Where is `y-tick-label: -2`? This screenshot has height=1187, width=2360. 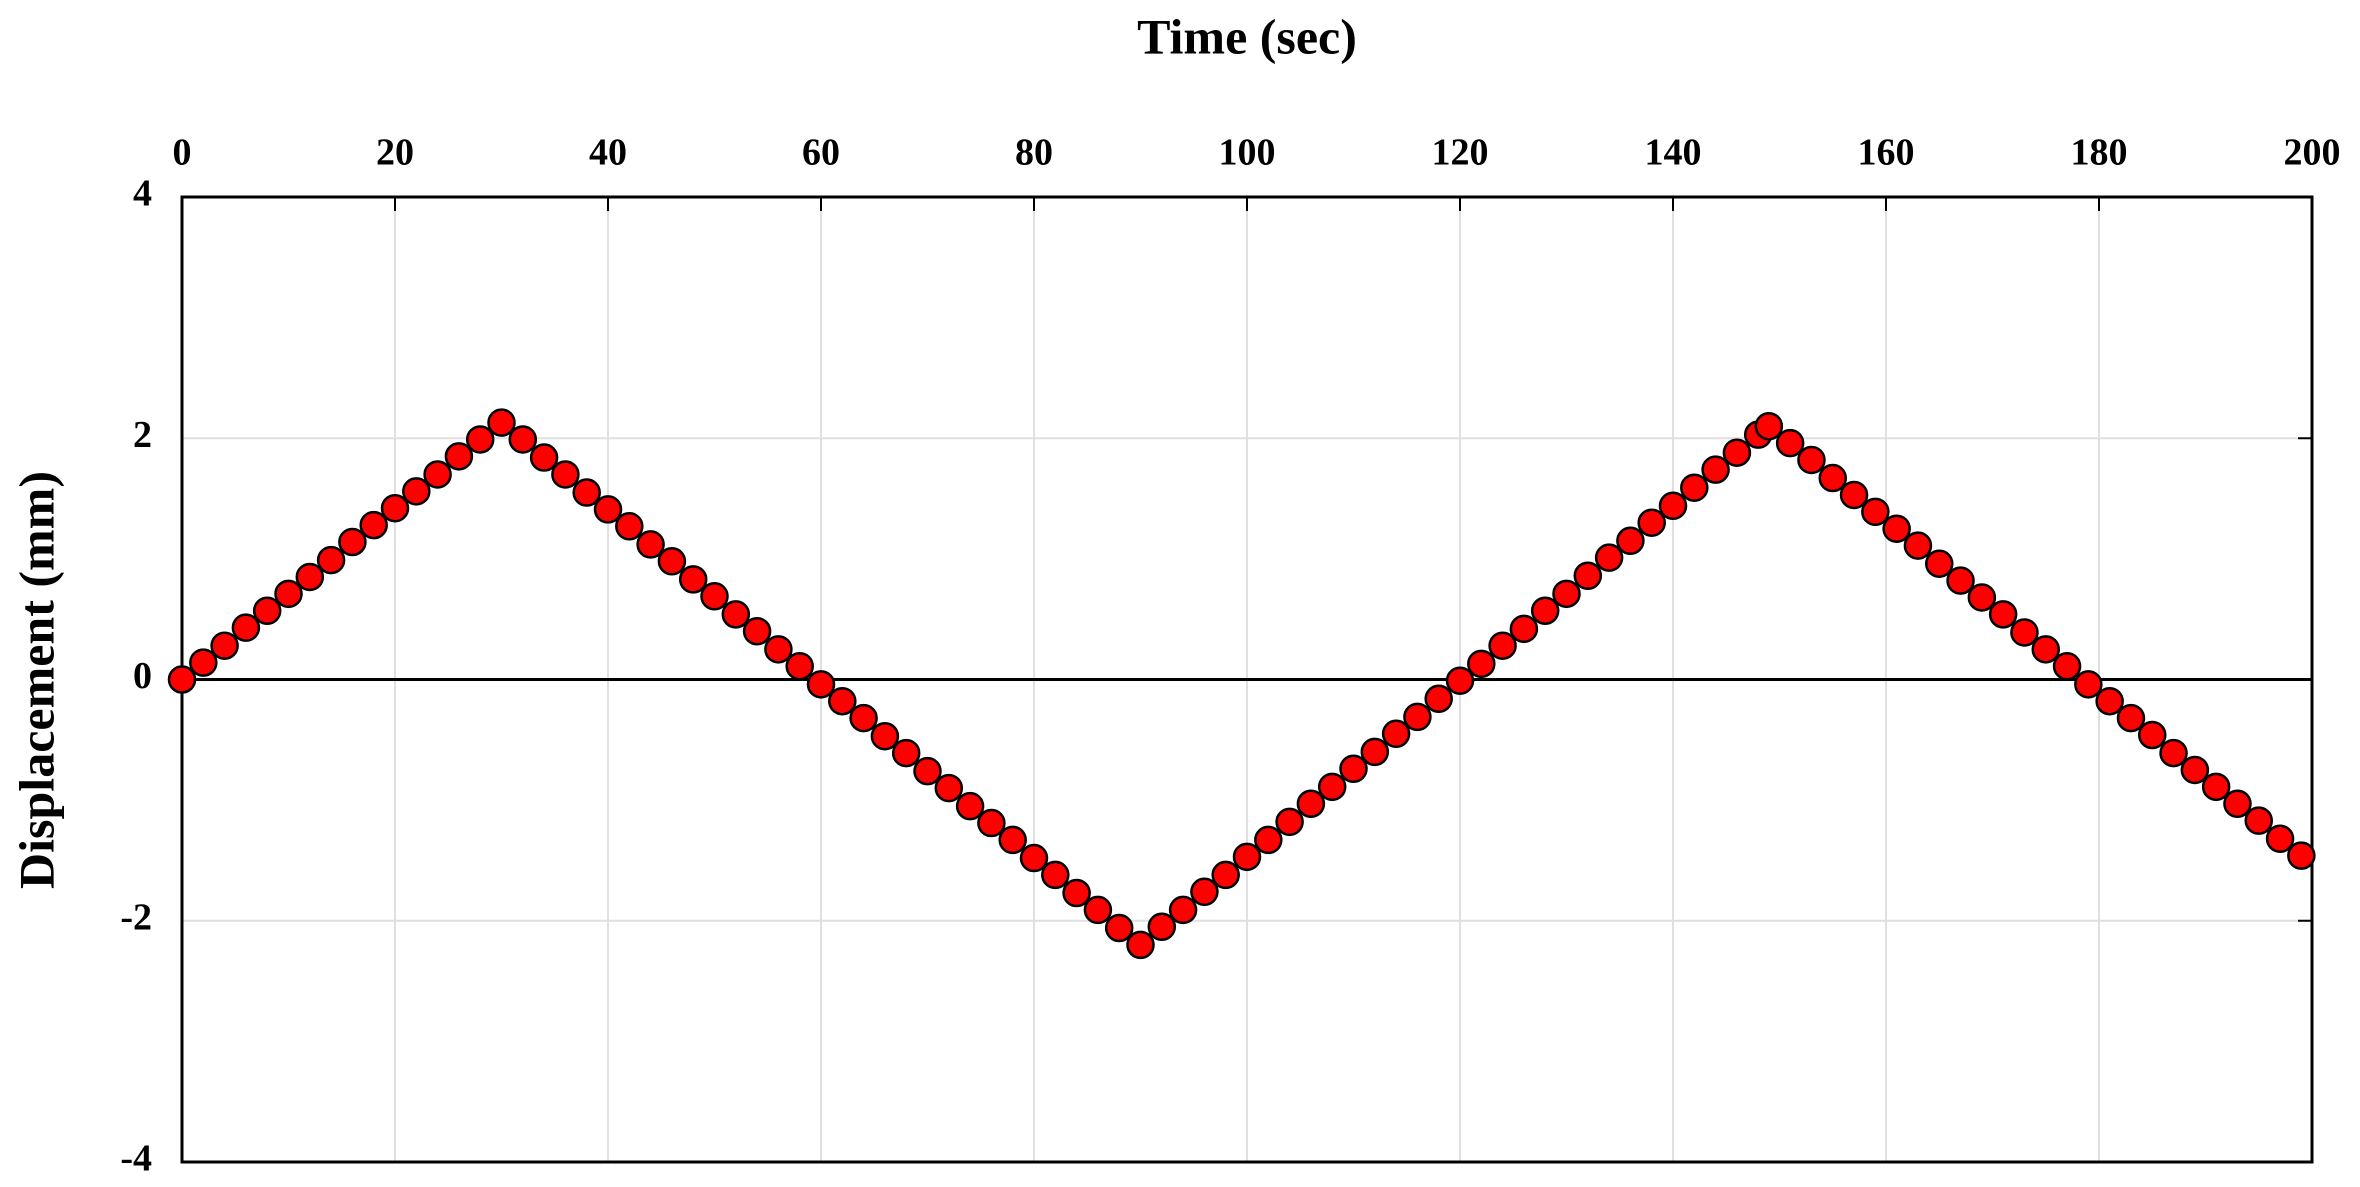
y-tick-label: -2 is located at coordinates (136, 917).